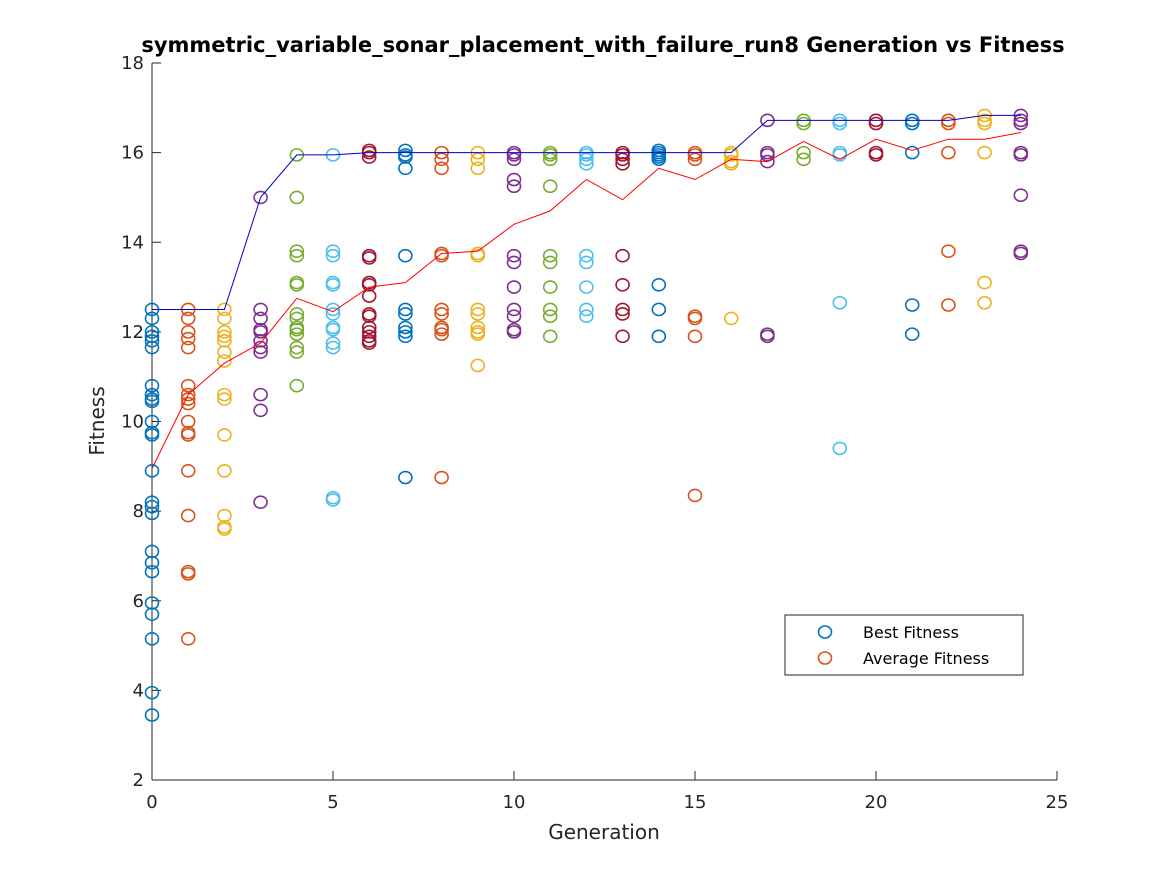 Image resolution: width=1167 pixels, height=875 pixels. What do you see at coordinates (132, 242) in the screenshot?
I see `y-tick-label: 14` at bounding box center [132, 242].